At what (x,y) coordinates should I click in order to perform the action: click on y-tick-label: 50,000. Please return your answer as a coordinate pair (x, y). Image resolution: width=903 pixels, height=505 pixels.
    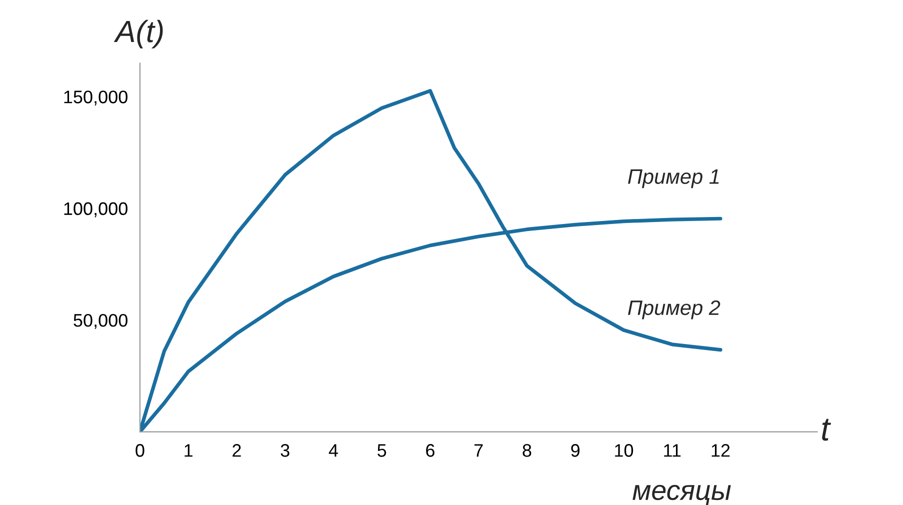
    Looking at the image, I should click on (101, 321).